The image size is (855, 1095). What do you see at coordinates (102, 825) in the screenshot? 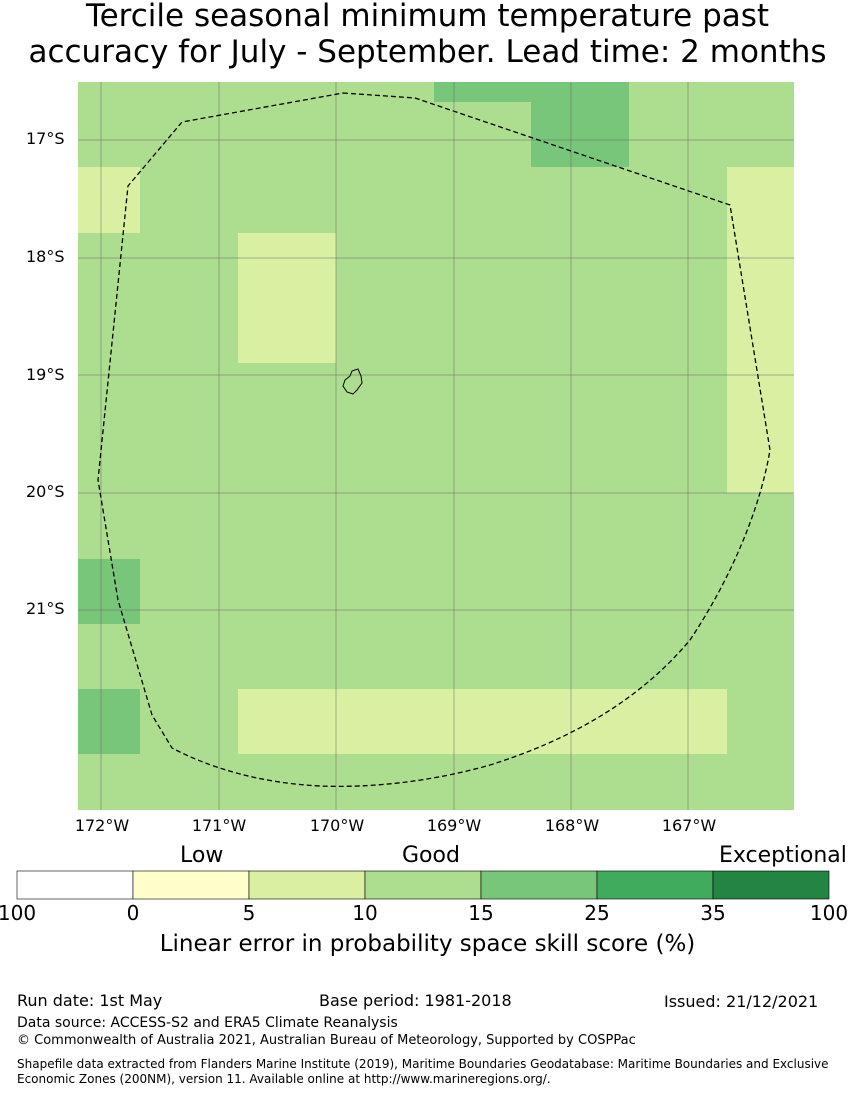
I see `lon-label-172w: 172°W` at bounding box center [102, 825].